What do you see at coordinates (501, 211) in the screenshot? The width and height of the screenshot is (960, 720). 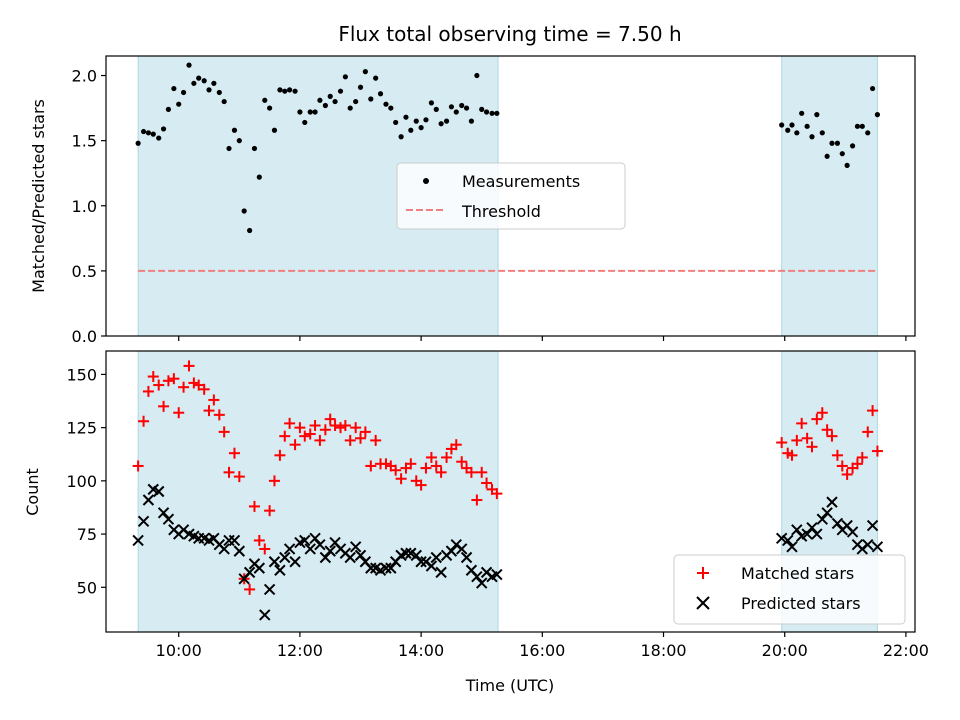 I see `legend-threshold-label: Threshold` at bounding box center [501, 211].